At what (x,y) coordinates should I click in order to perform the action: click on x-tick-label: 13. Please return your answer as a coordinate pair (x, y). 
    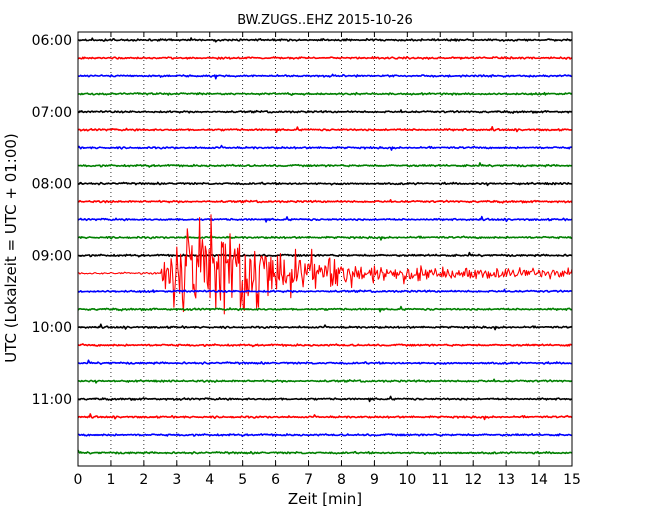
    Looking at the image, I should click on (506, 480).